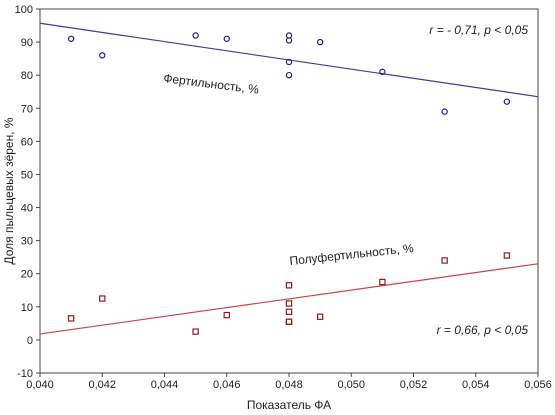 The width and height of the screenshot is (555, 415). Describe the element at coordinates (27, 209) in the screenshot. I see `y-tick-label: 40` at that location.